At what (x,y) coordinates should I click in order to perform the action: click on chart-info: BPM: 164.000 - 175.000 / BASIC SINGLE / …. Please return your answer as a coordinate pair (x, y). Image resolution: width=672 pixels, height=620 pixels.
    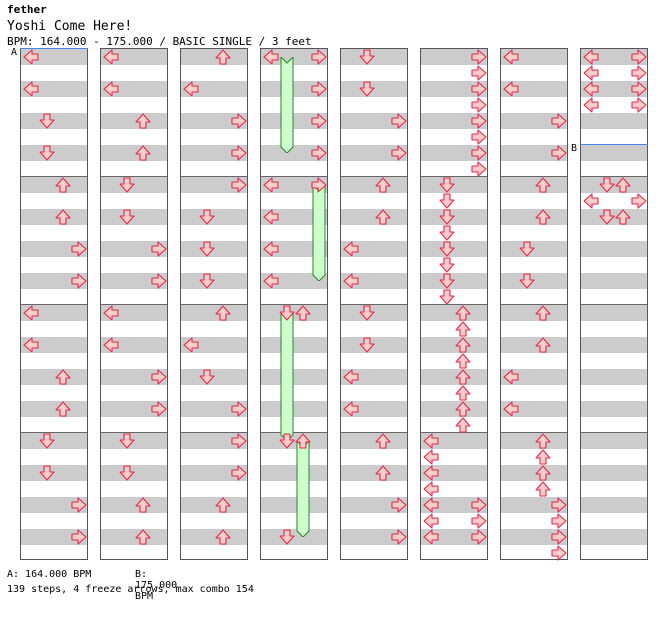
    Looking at the image, I should click on (159, 41).